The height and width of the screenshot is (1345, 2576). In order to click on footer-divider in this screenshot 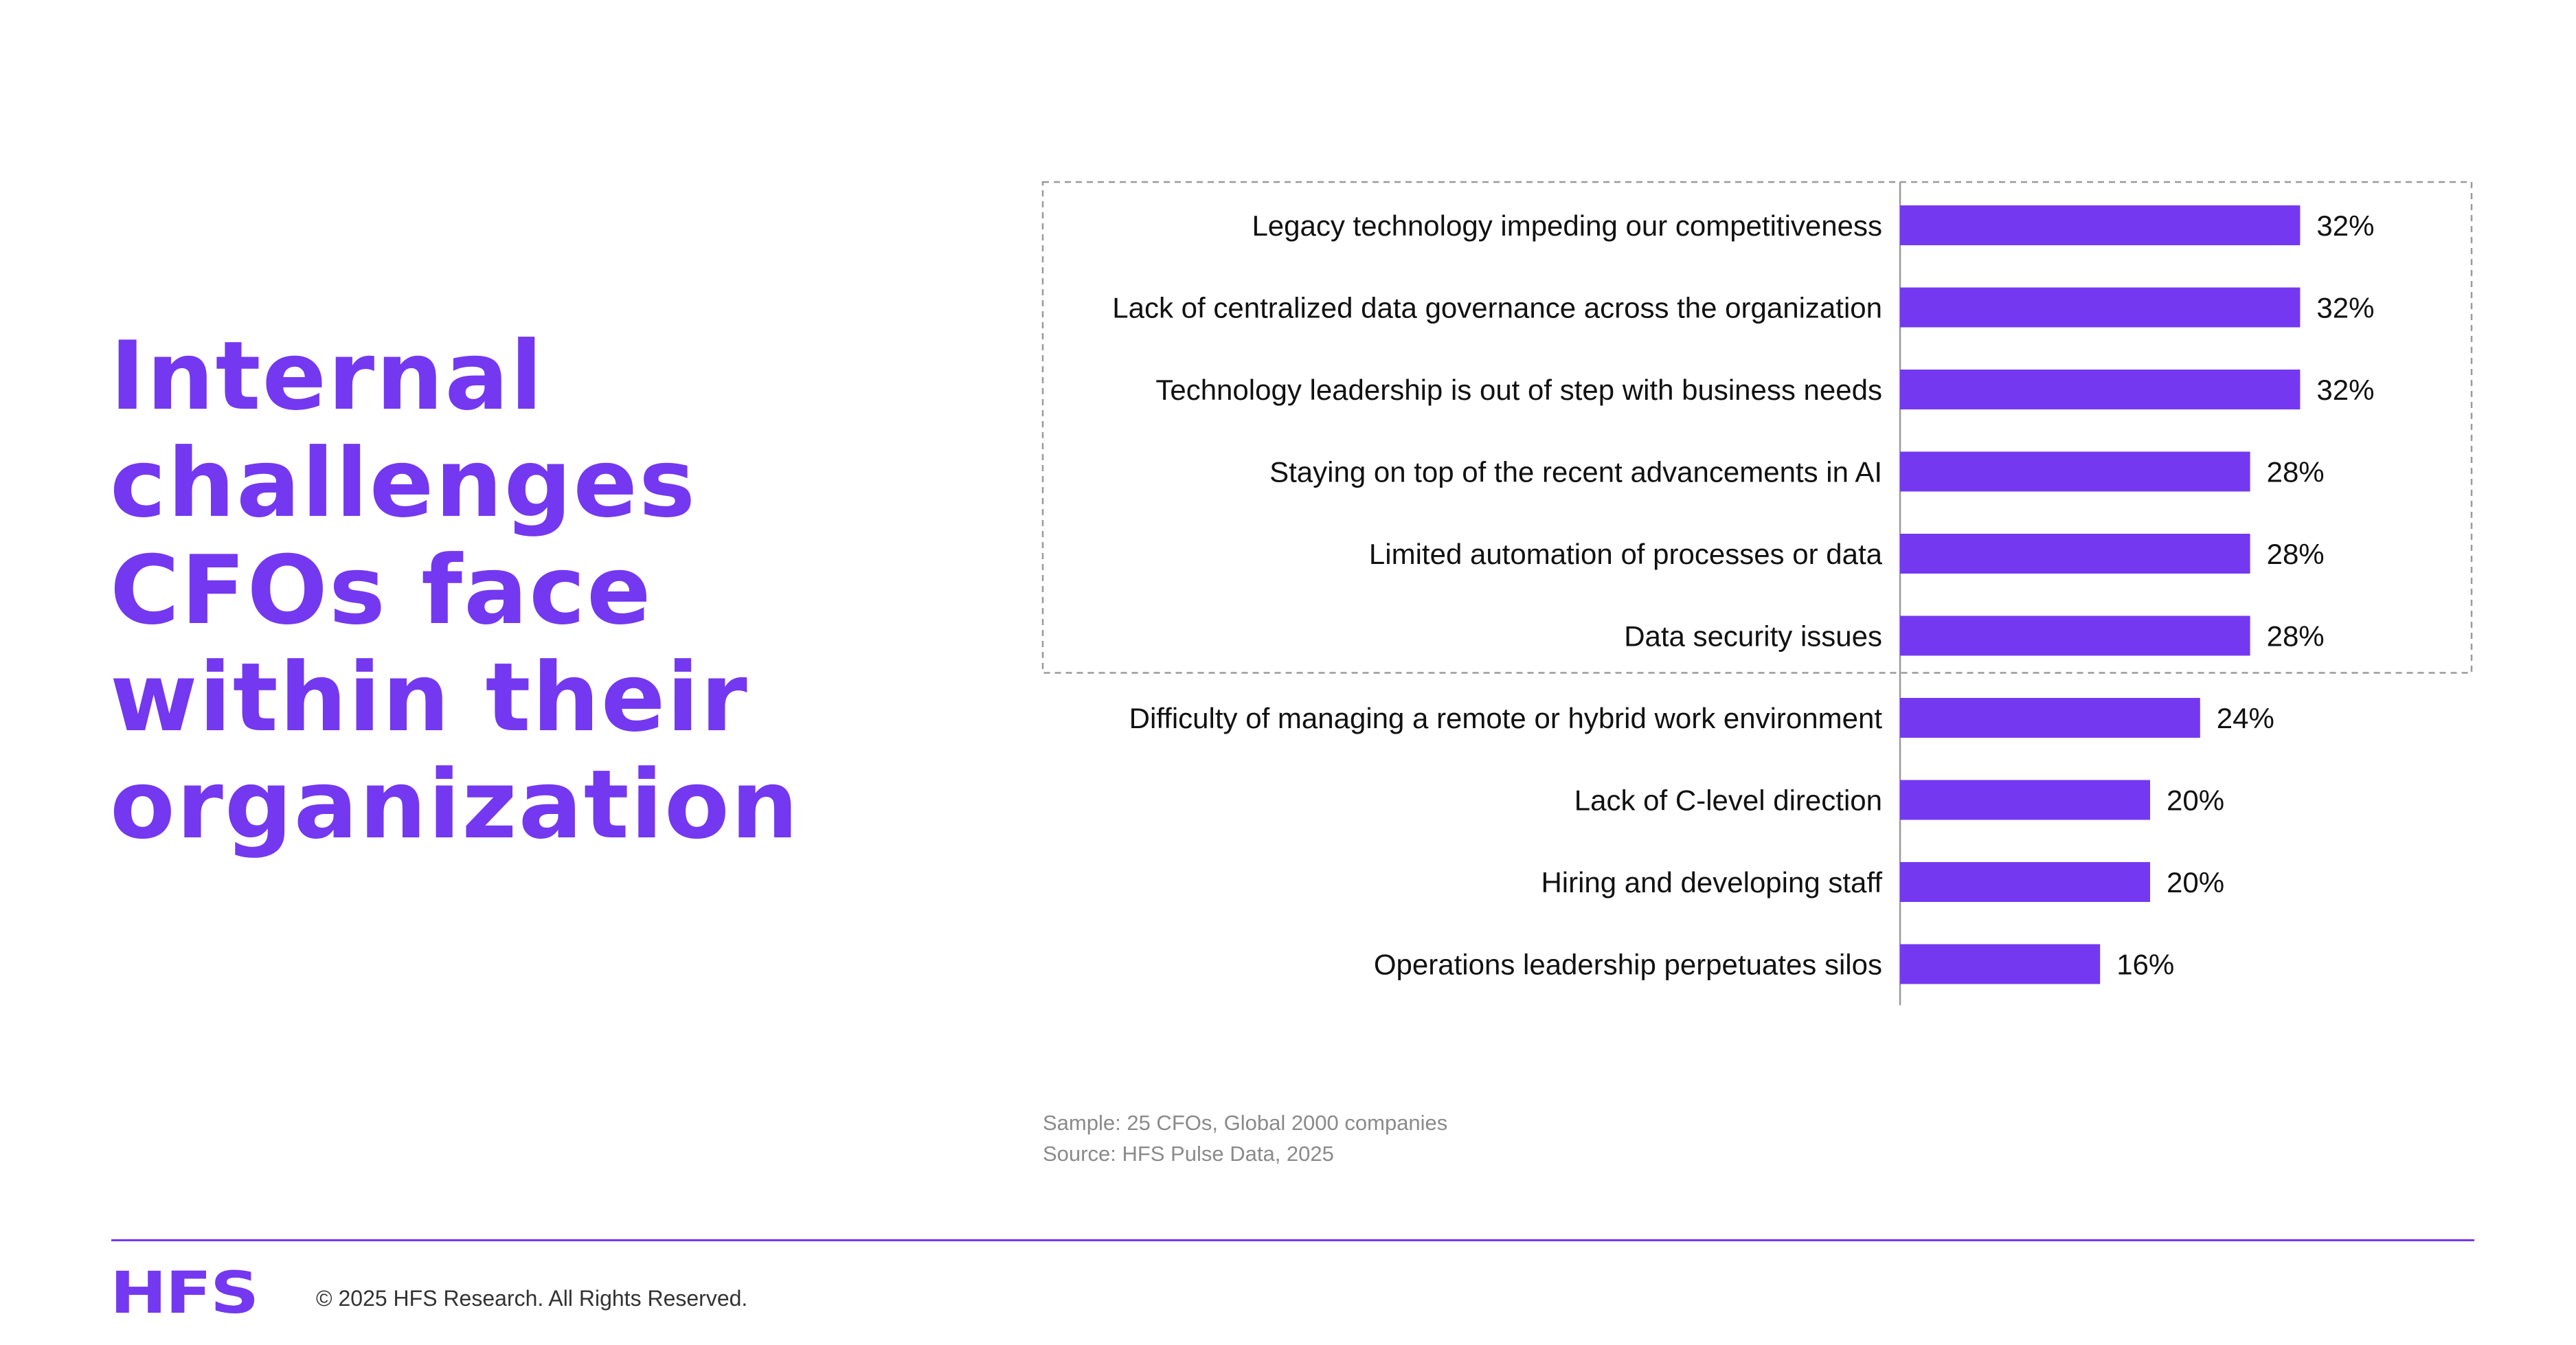, I will do `click(1292, 1240)`.